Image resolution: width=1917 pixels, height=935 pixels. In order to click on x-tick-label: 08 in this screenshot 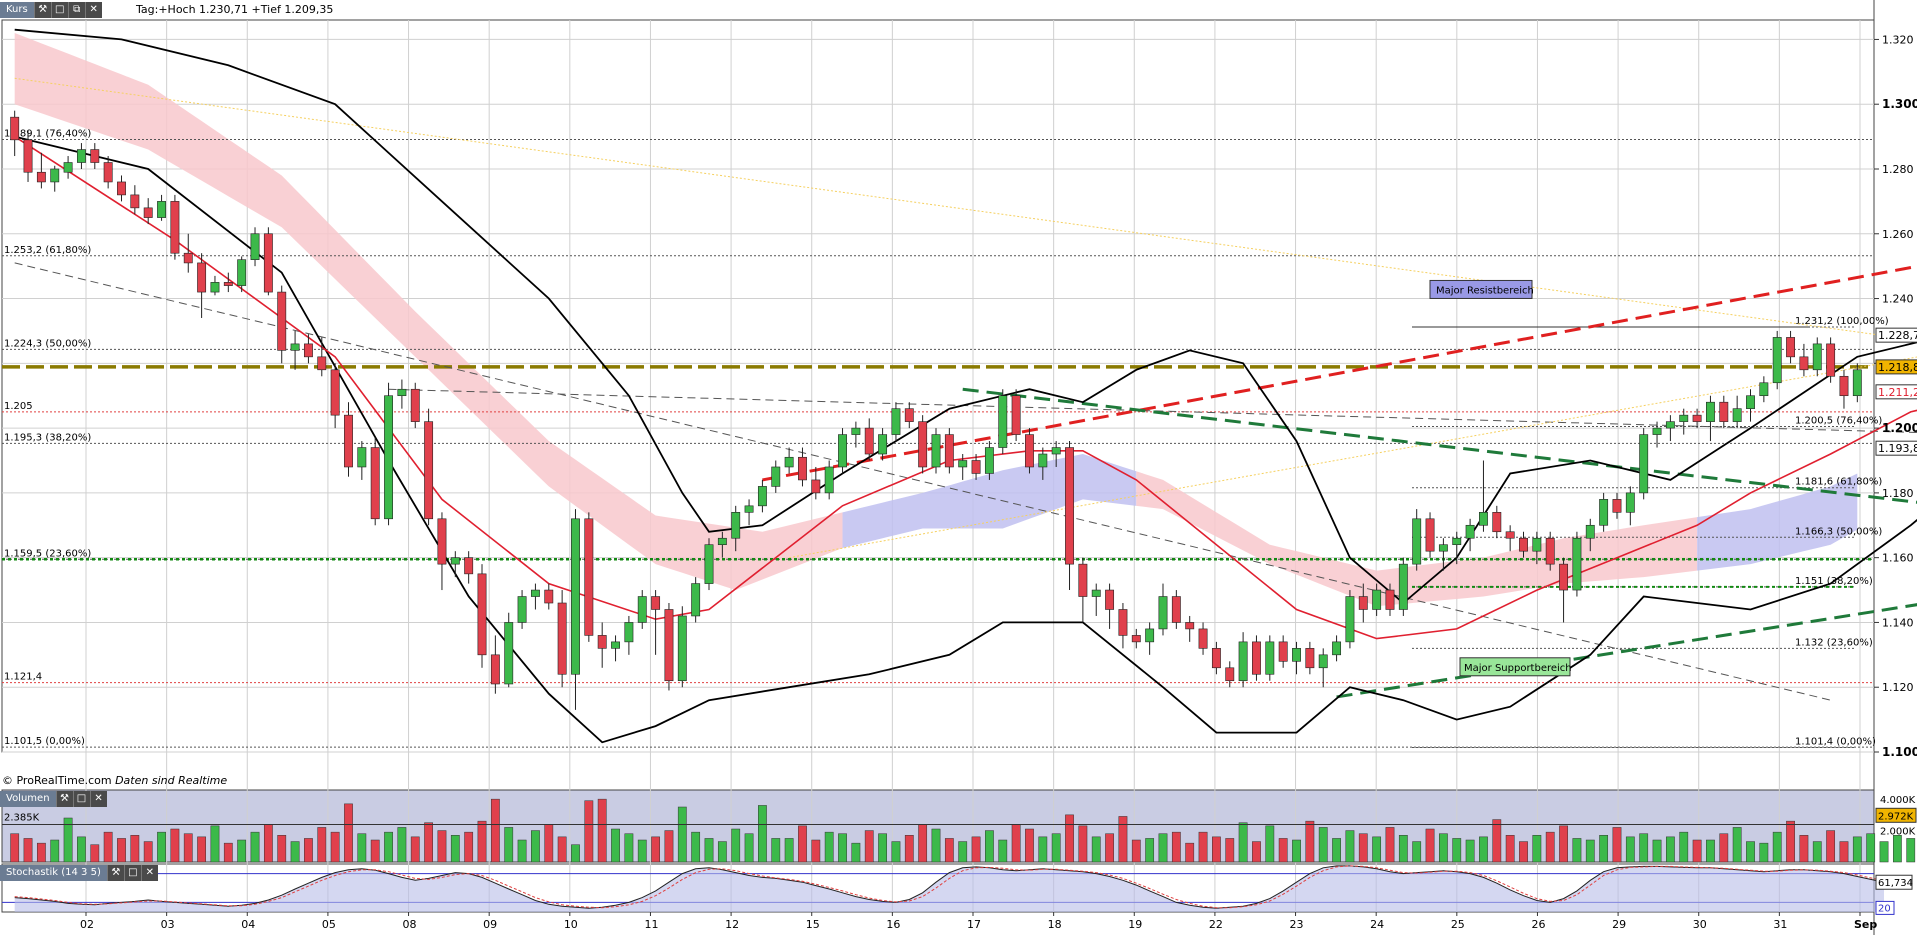, I will do `click(410, 924)`.